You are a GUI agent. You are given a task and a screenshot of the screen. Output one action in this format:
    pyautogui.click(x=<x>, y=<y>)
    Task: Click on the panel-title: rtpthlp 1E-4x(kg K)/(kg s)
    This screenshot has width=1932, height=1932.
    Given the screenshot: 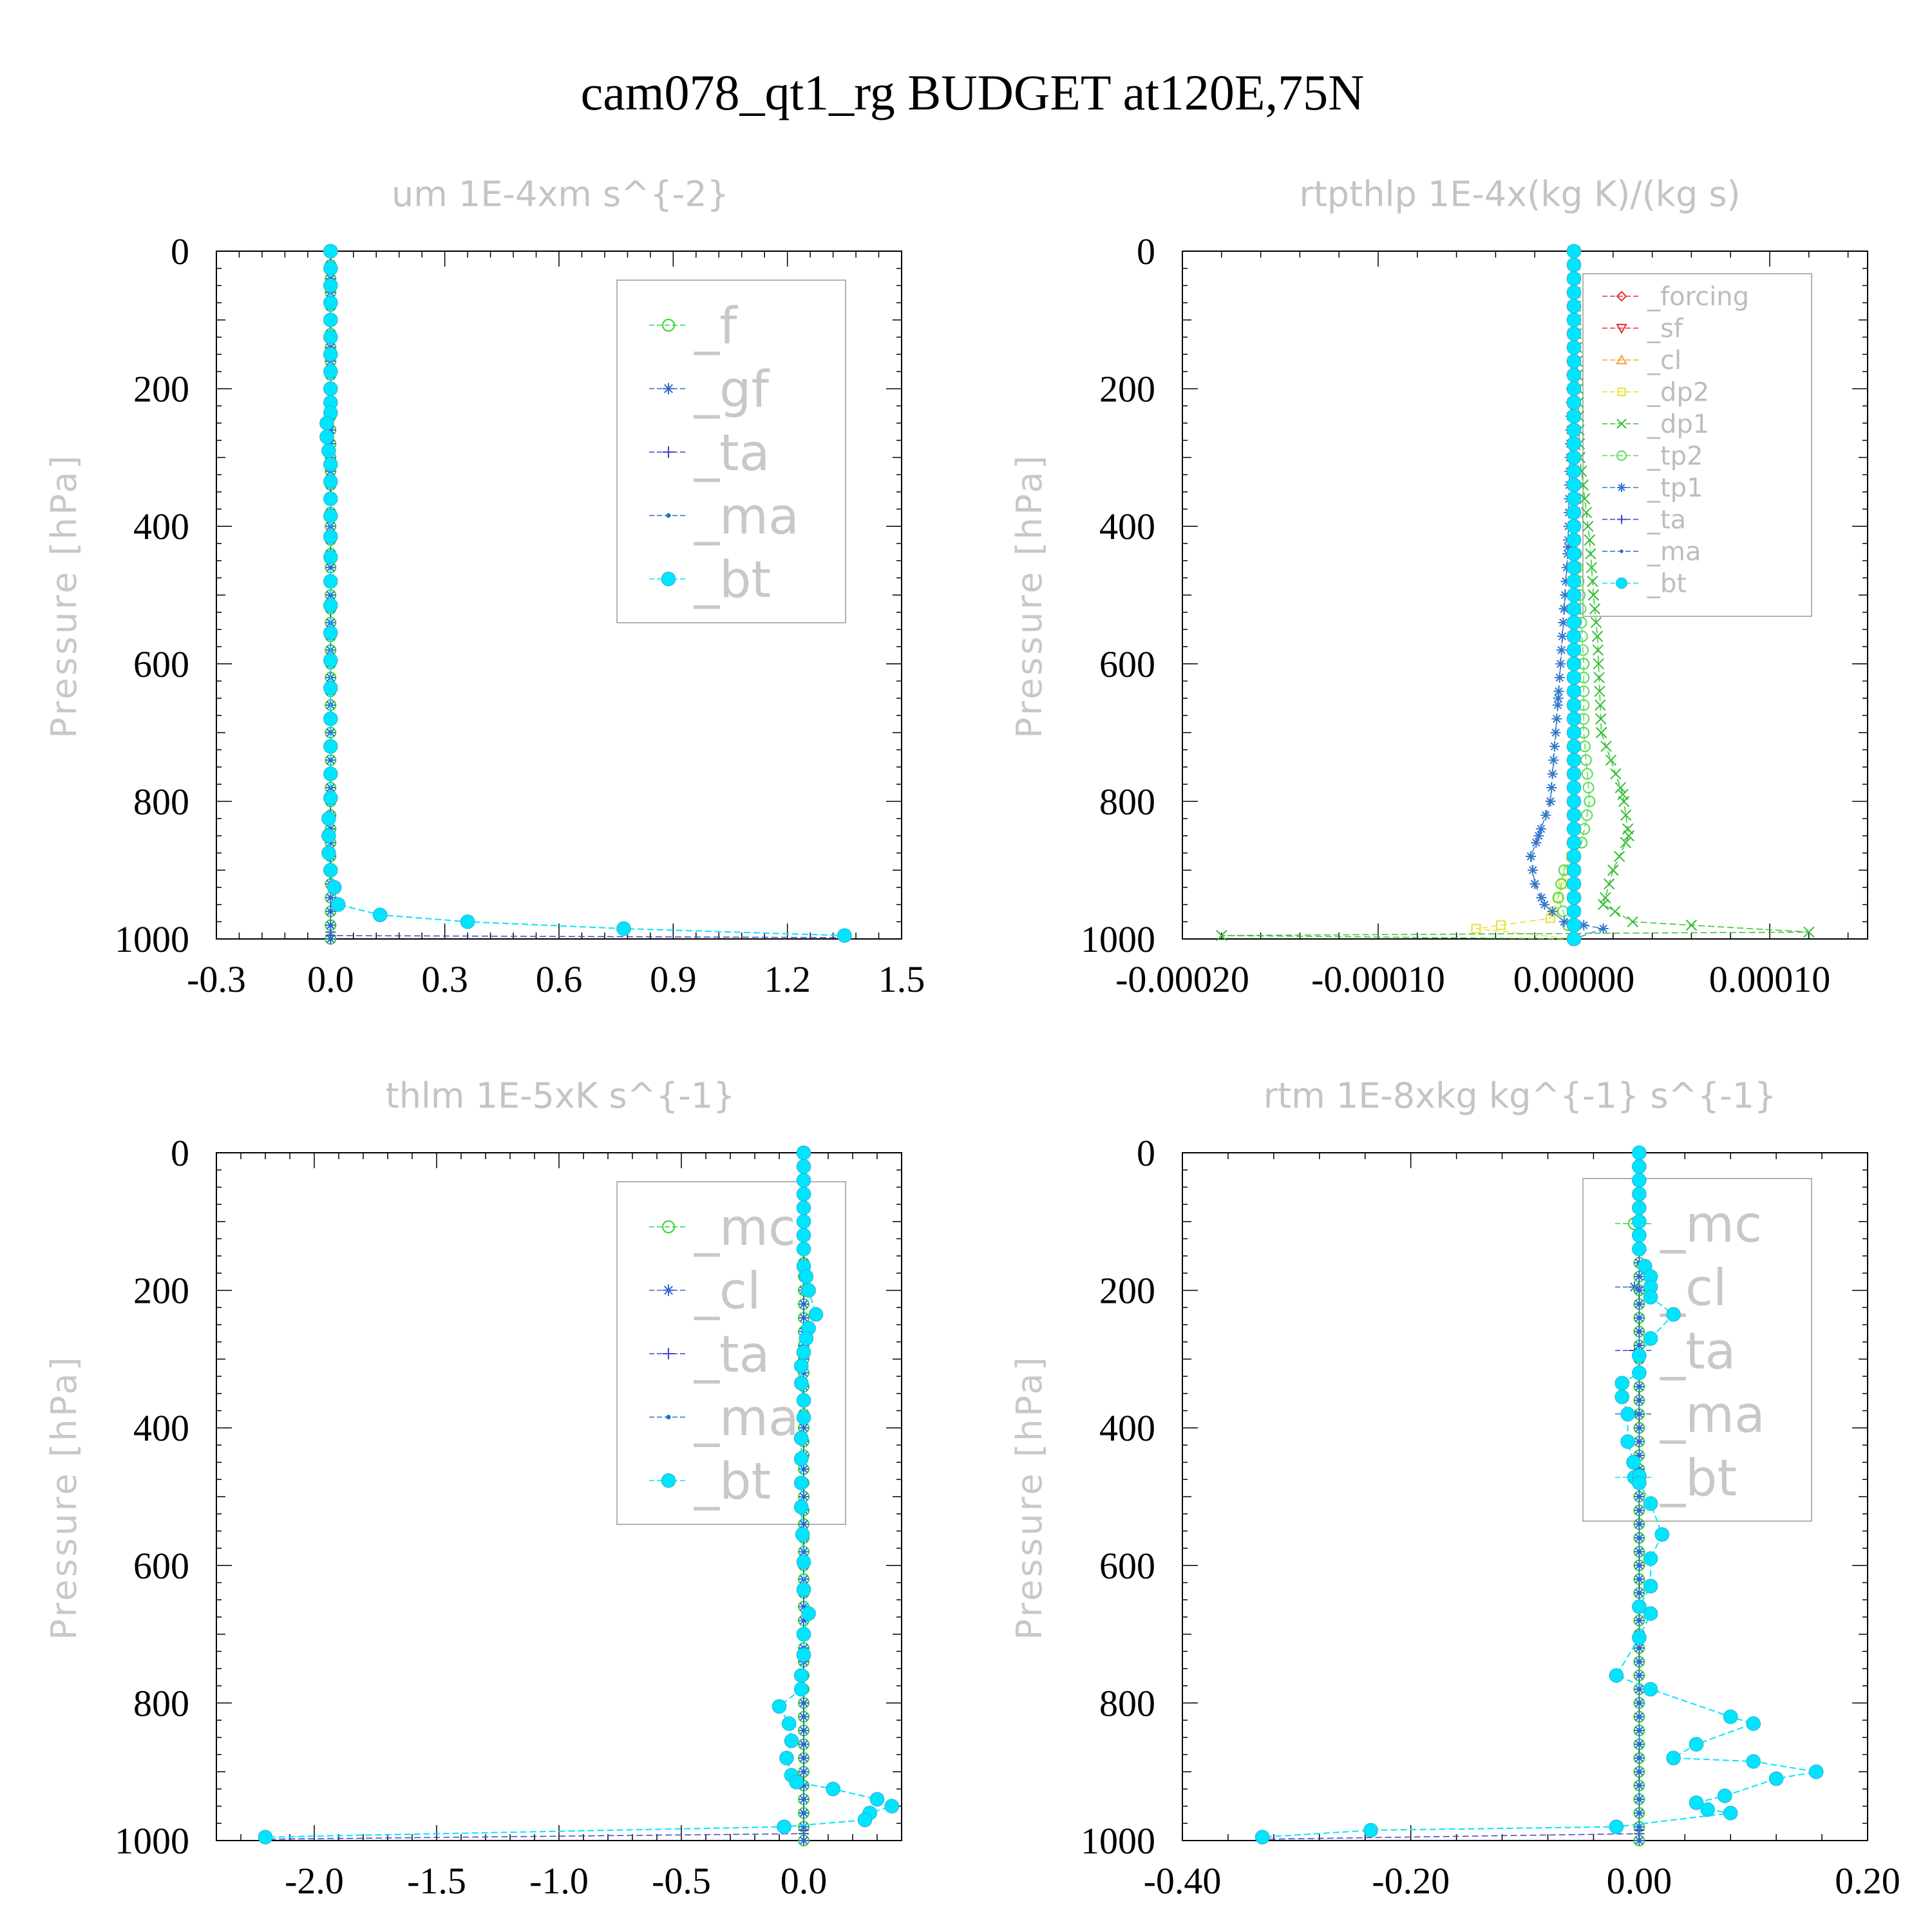 What is the action you would take?
    pyautogui.click(x=1519, y=194)
    